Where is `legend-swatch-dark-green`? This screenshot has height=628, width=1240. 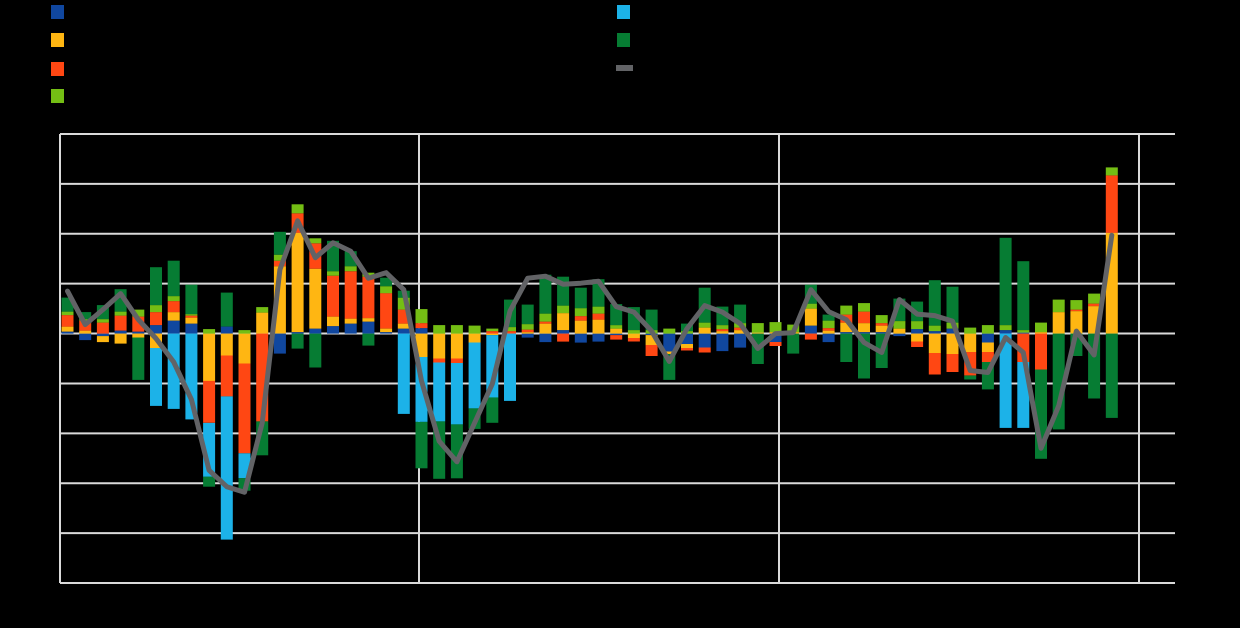
legend-swatch-dark-green is located at coordinates (623, 40).